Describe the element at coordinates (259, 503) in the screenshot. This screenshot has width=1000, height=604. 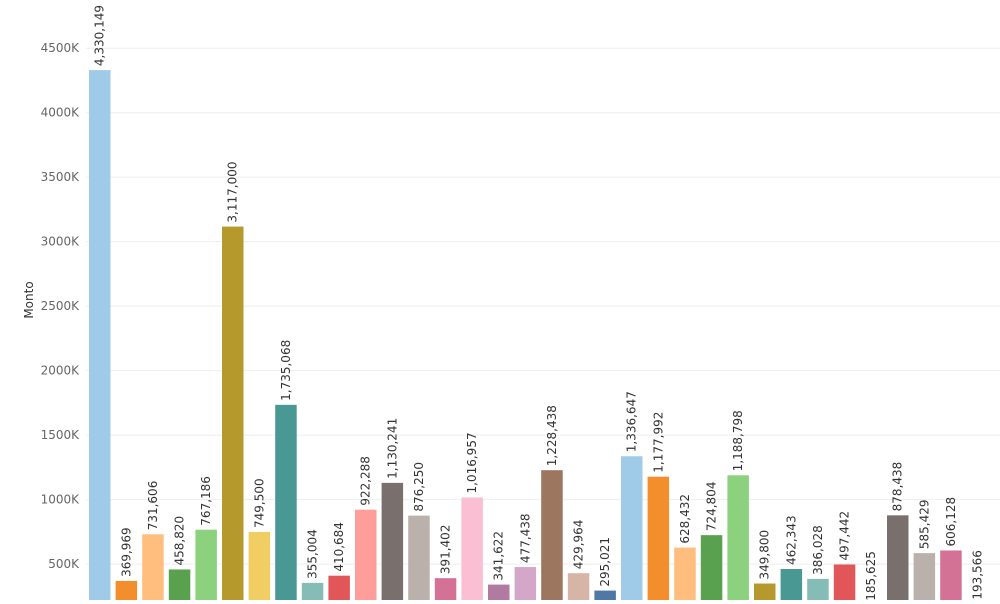
I see `bar-value-label: 749,500` at that location.